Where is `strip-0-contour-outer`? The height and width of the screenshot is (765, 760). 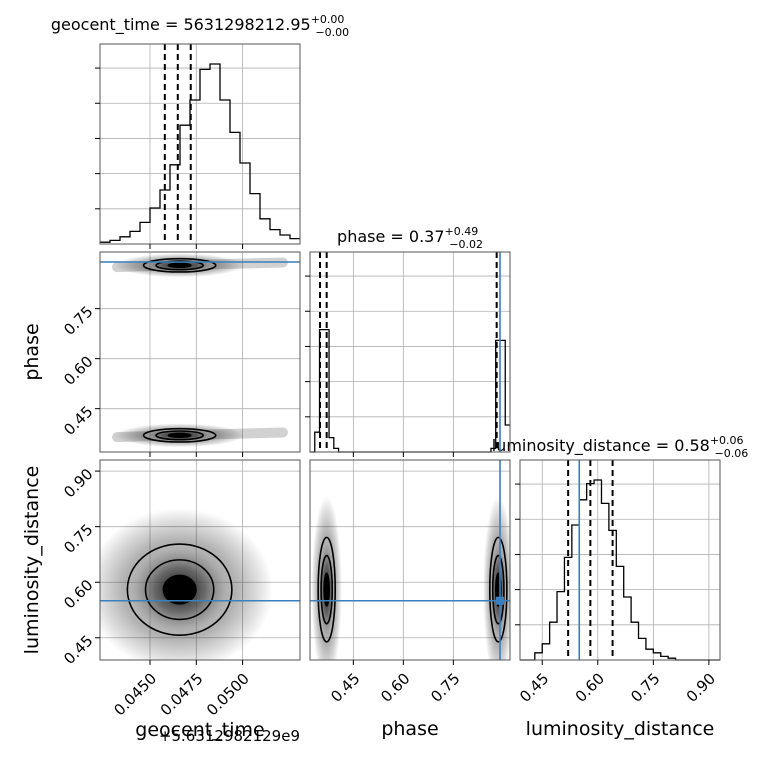 strip-0-contour-outer is located at coordinates (327, 589).